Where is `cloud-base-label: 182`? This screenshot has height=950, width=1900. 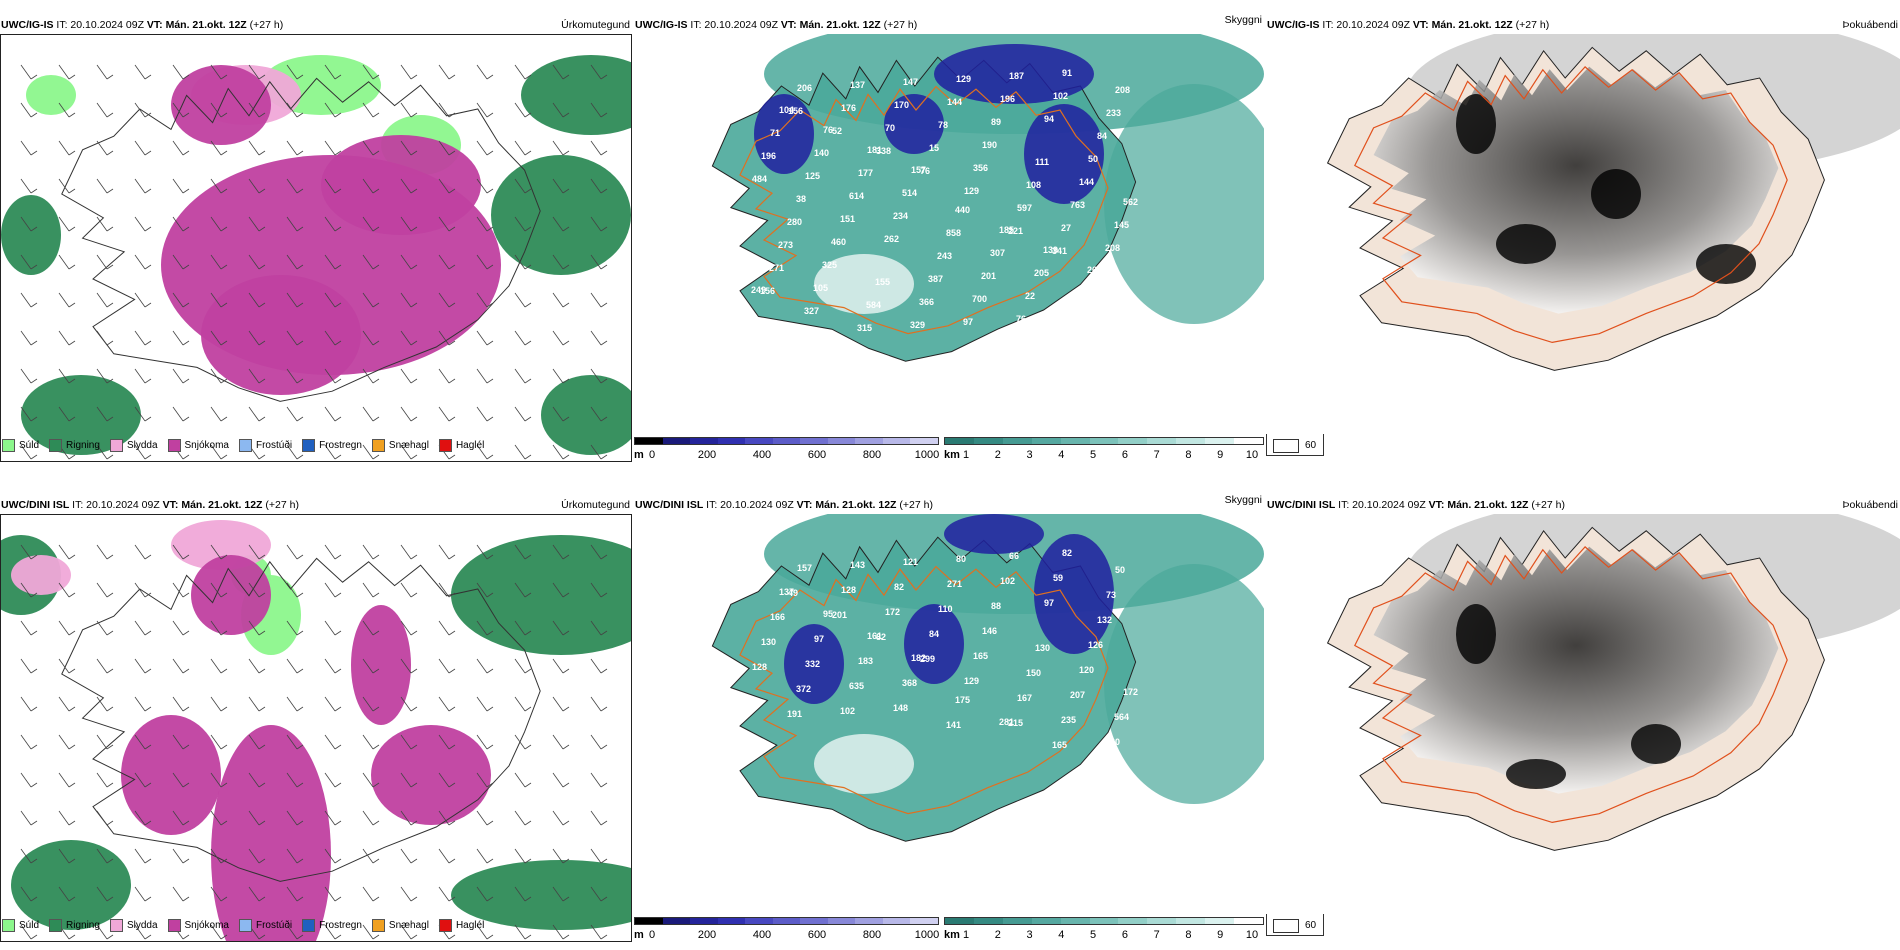 cloud-base-label: 182 is located at coordinates (918, 658).